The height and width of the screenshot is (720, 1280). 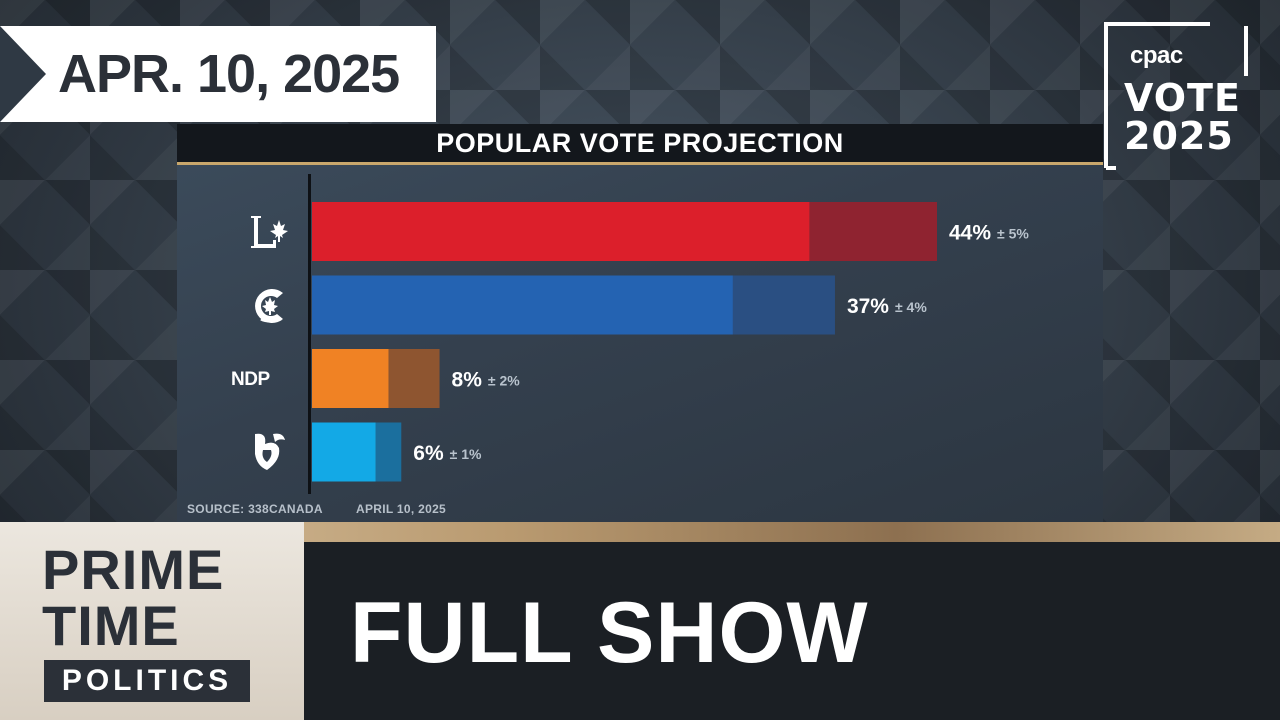 I want to click on margin-label-conservative: ± 4%, so click(x=911, y=307).